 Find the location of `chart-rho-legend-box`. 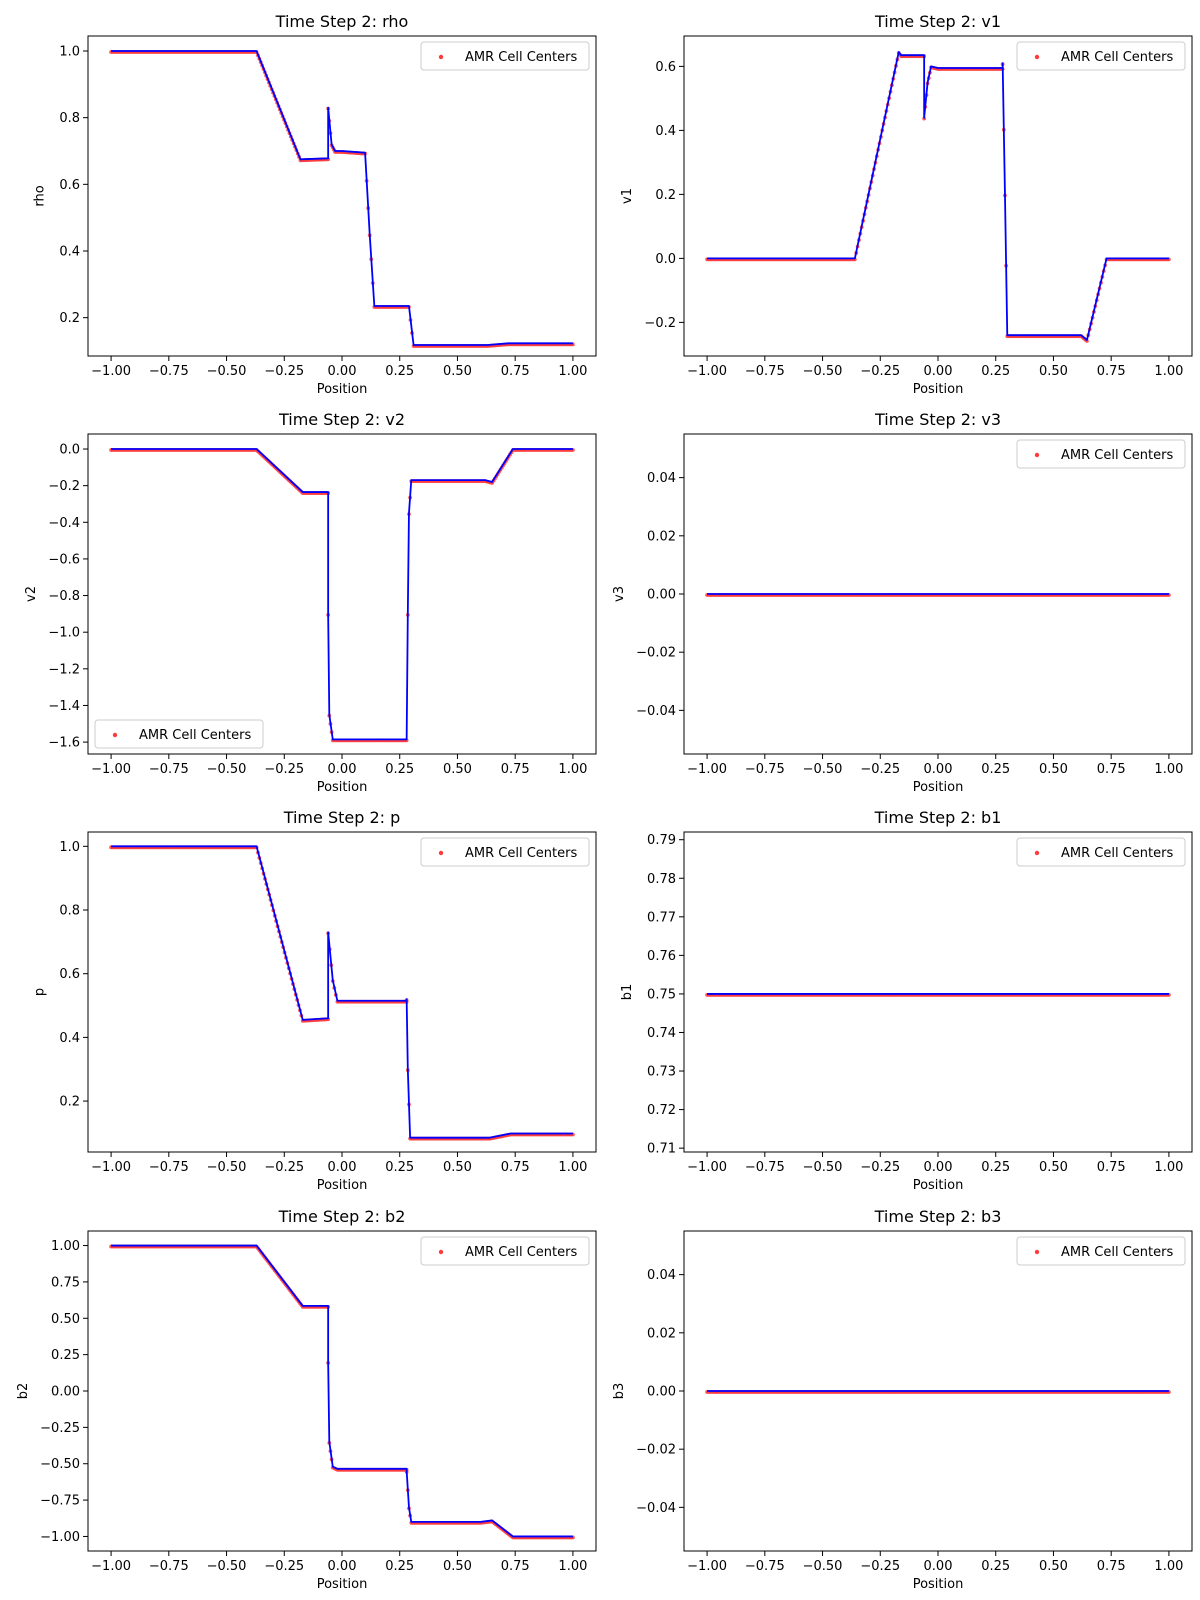

chart-rho-legend-box is located at coordinates (505, 56).